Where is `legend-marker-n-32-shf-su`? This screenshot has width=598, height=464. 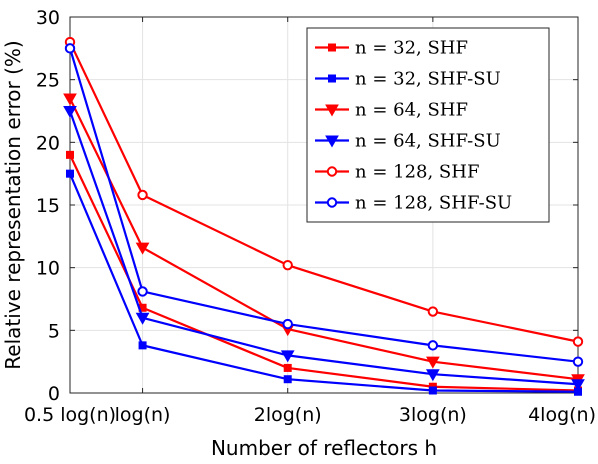 legend-marker-n-32-shf-su is located at coordinates (332, 78).